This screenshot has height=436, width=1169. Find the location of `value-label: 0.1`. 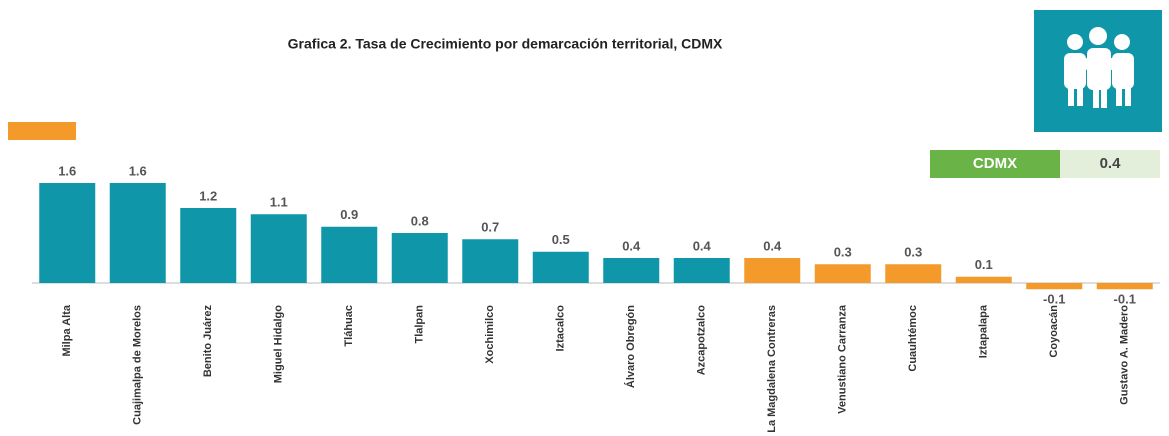

value-label: 0.1 is located at coordinates (984, 264).